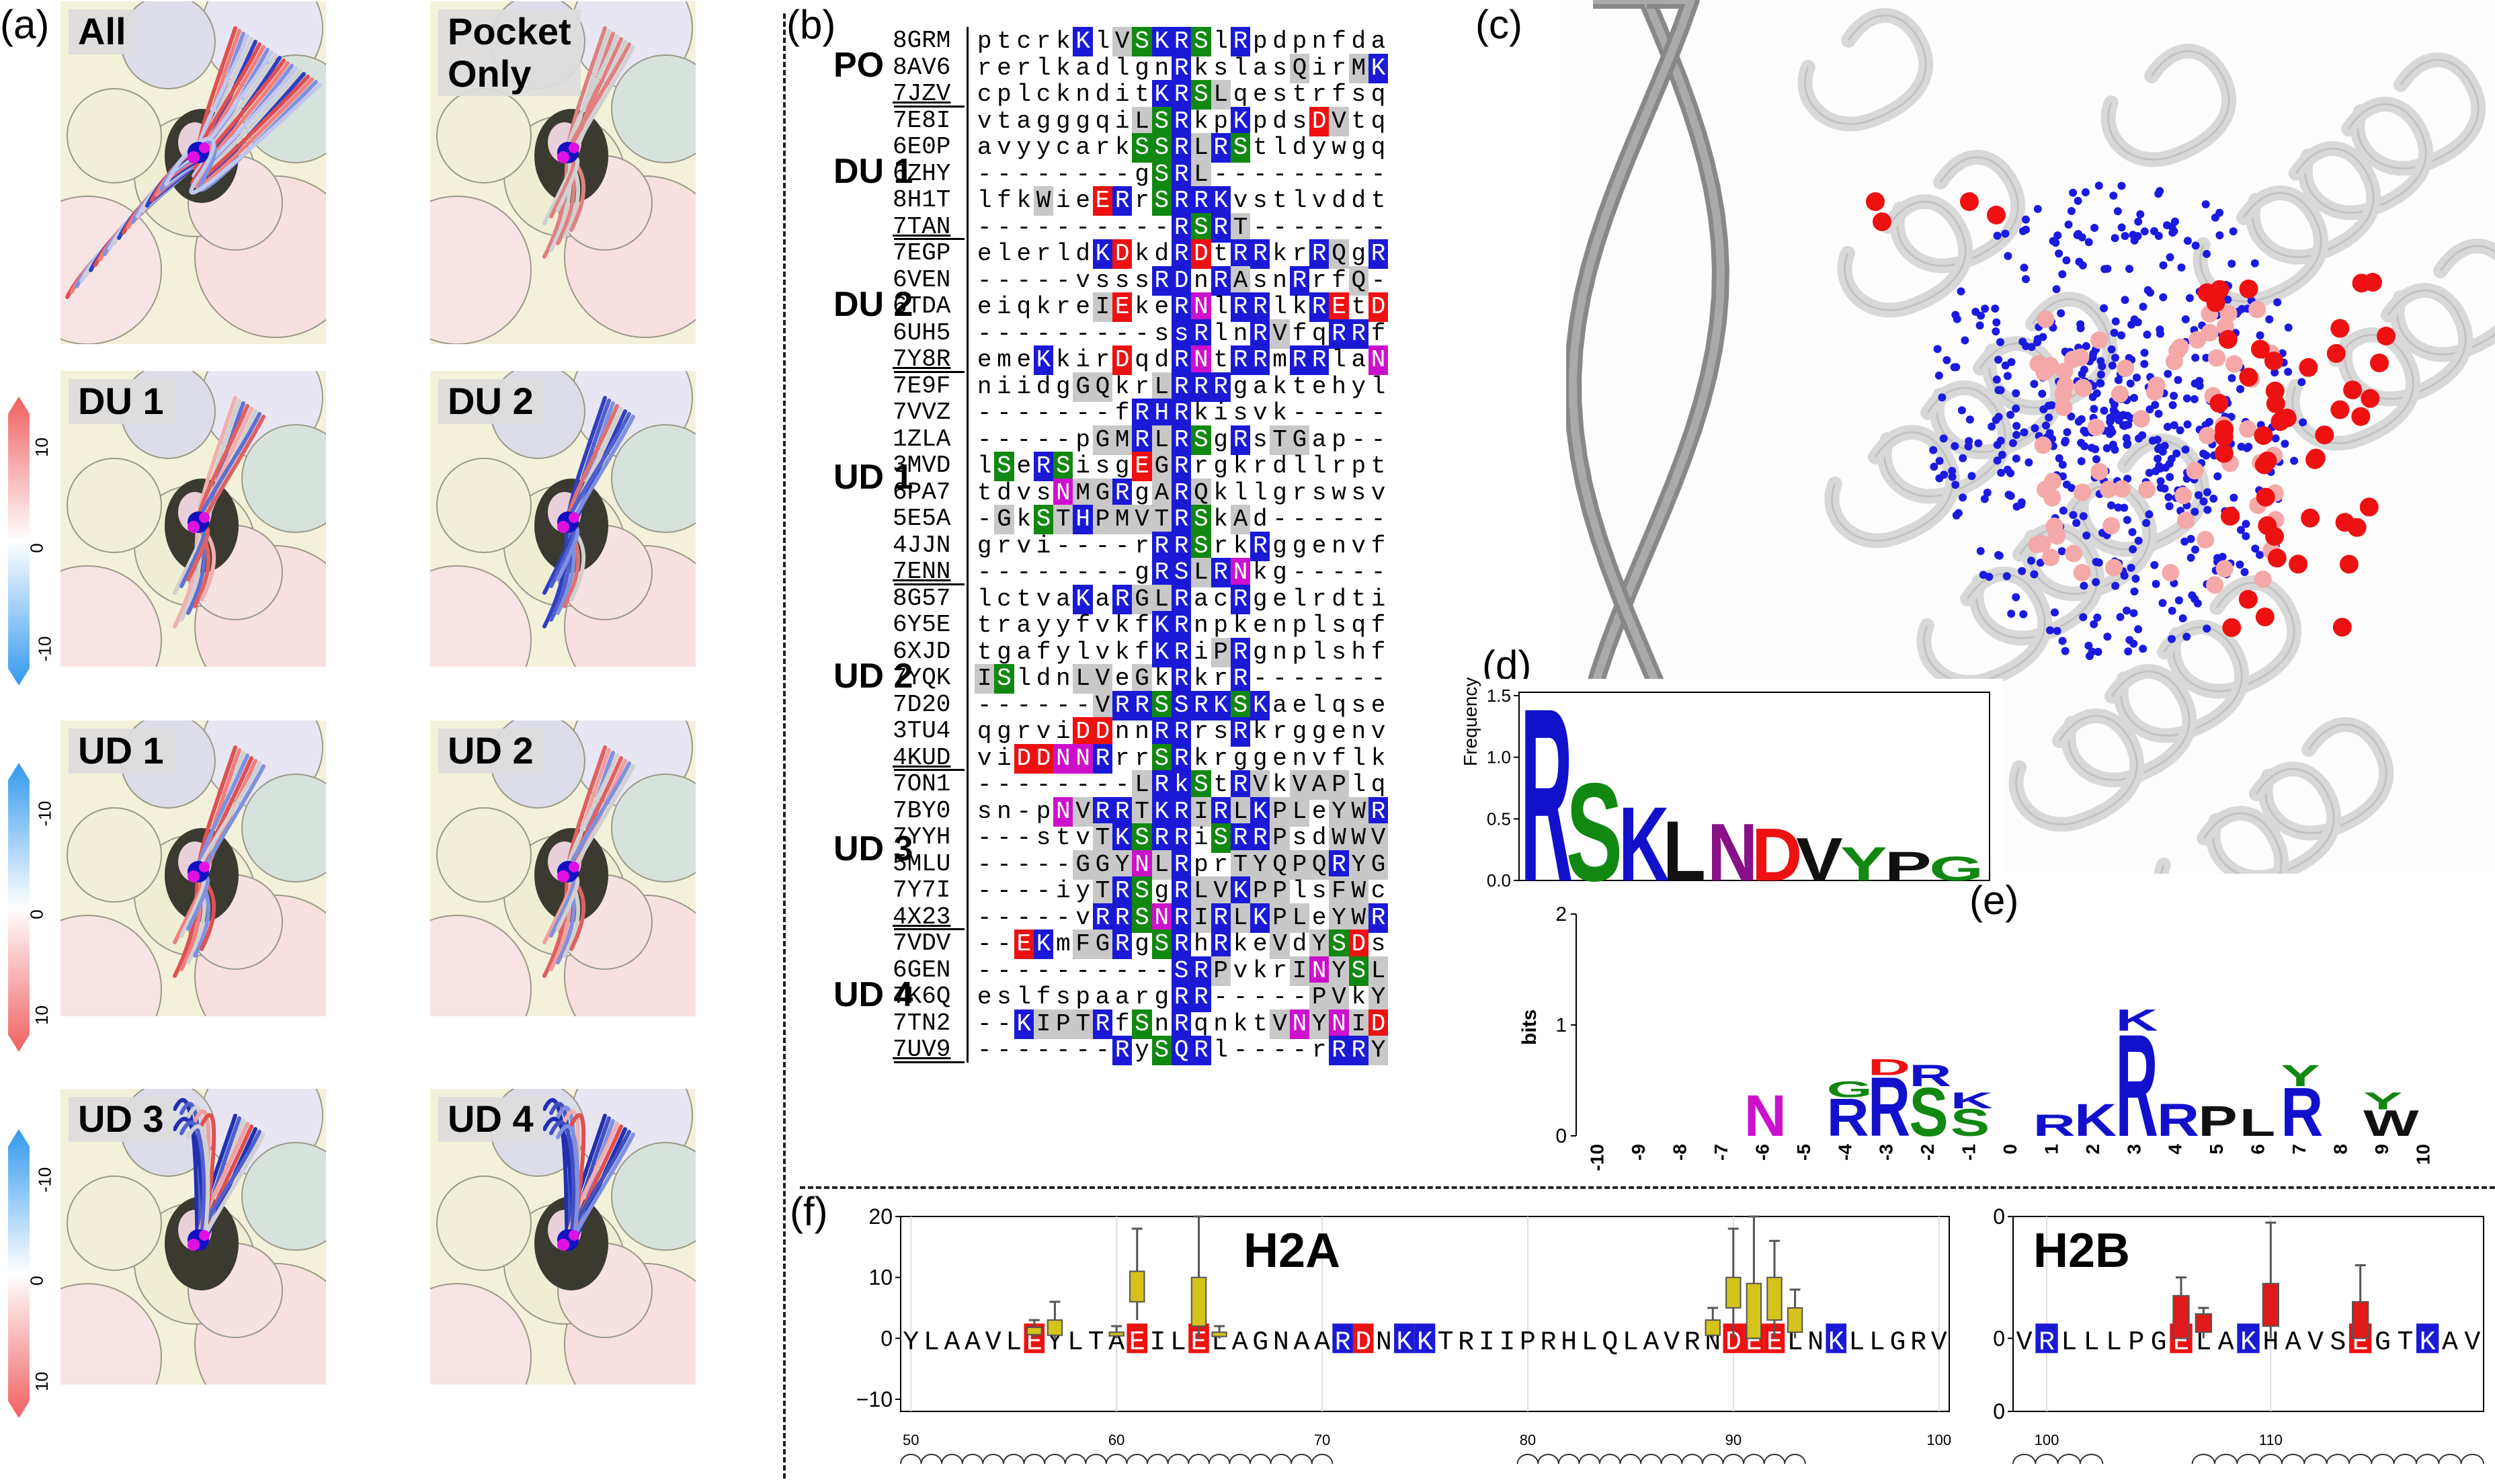  Describe the element at coordinates (25, 24) in the screenshot. I see `panel-a-label: (a)` at that location.